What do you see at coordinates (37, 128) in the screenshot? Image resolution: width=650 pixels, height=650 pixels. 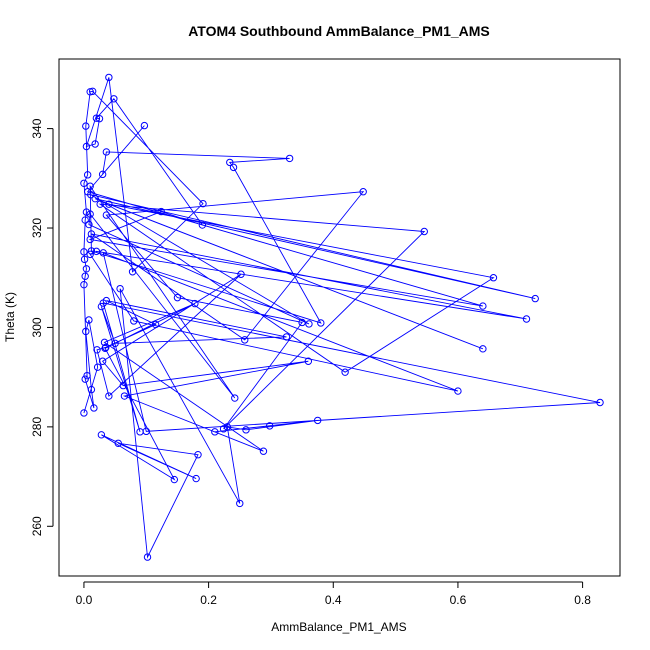 I see `y-tick-label: 340` at bounding box center [37, 128].